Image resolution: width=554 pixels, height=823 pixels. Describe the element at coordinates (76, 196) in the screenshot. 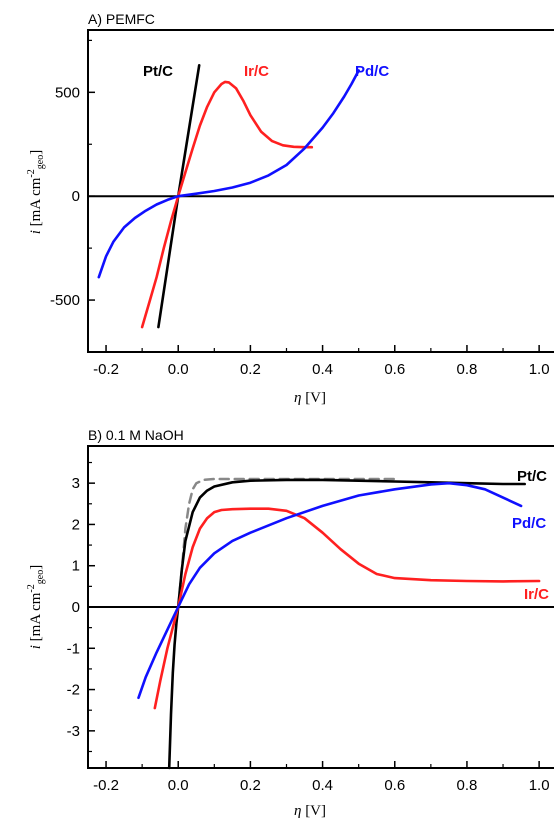

I see `panel-a-ytick-label: 0` at that location.